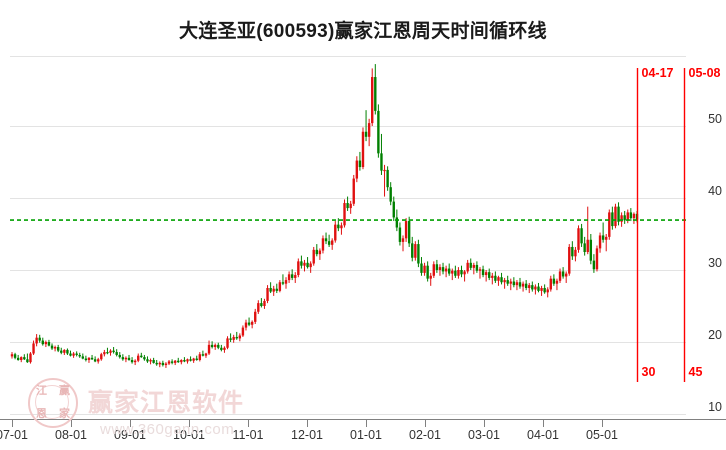 Image resolution: width=726 pixels, height=450 pixels. Describe the element at coordinates (484, 435) in the screenshot. I see `x-axis-tick-label: 03-01` at that location.